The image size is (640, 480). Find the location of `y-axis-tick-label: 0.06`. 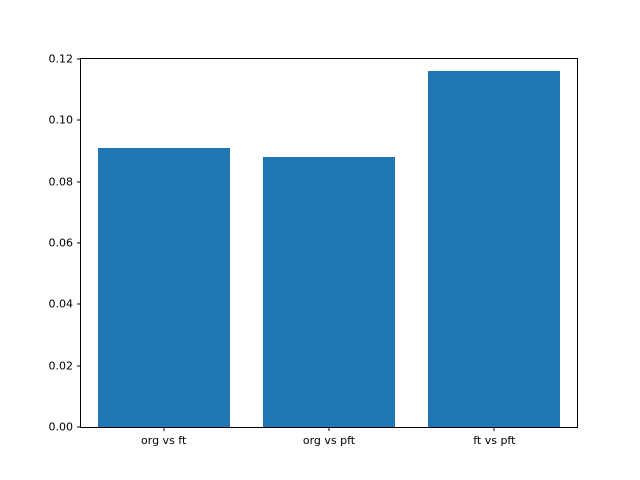

y-axis-tick-label: 0.06 is located at coordinates (61, 243).